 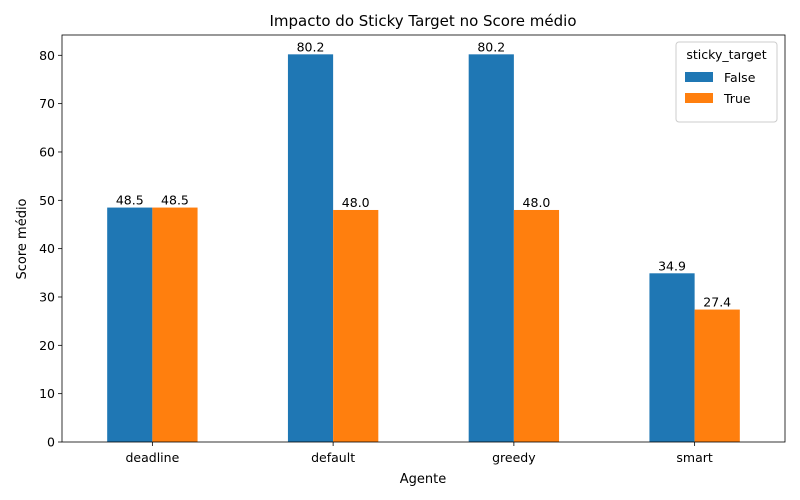 What do you see at coordinates (699, 77) in the screenshot?
I see `legend-swatch-false` at bounding box center [699, 77].